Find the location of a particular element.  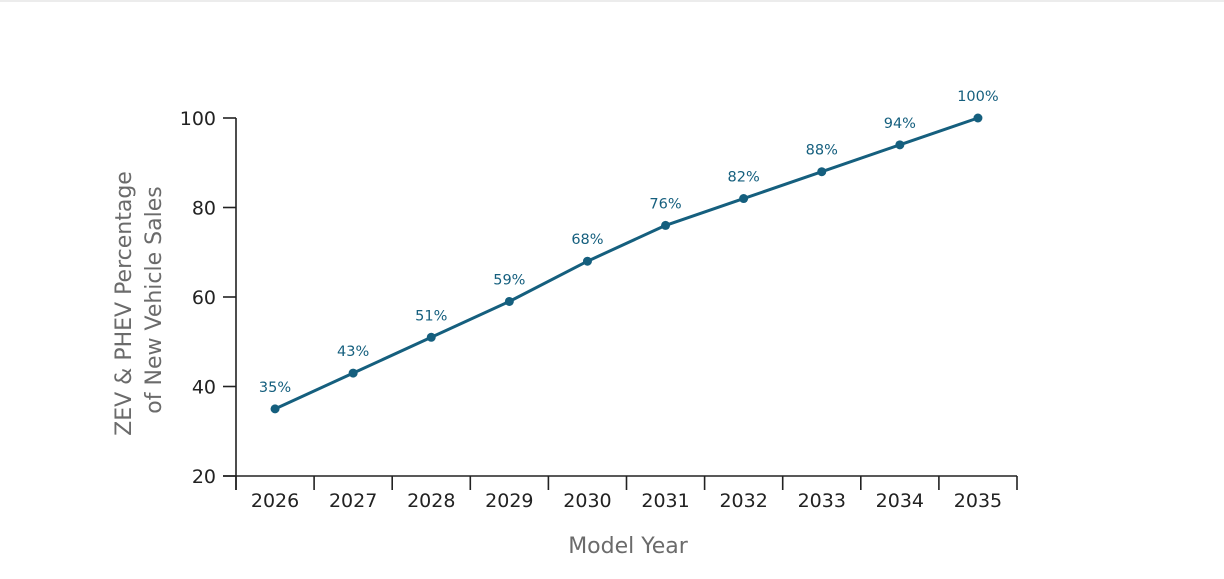

top-border is located at coordinates (612, 1).